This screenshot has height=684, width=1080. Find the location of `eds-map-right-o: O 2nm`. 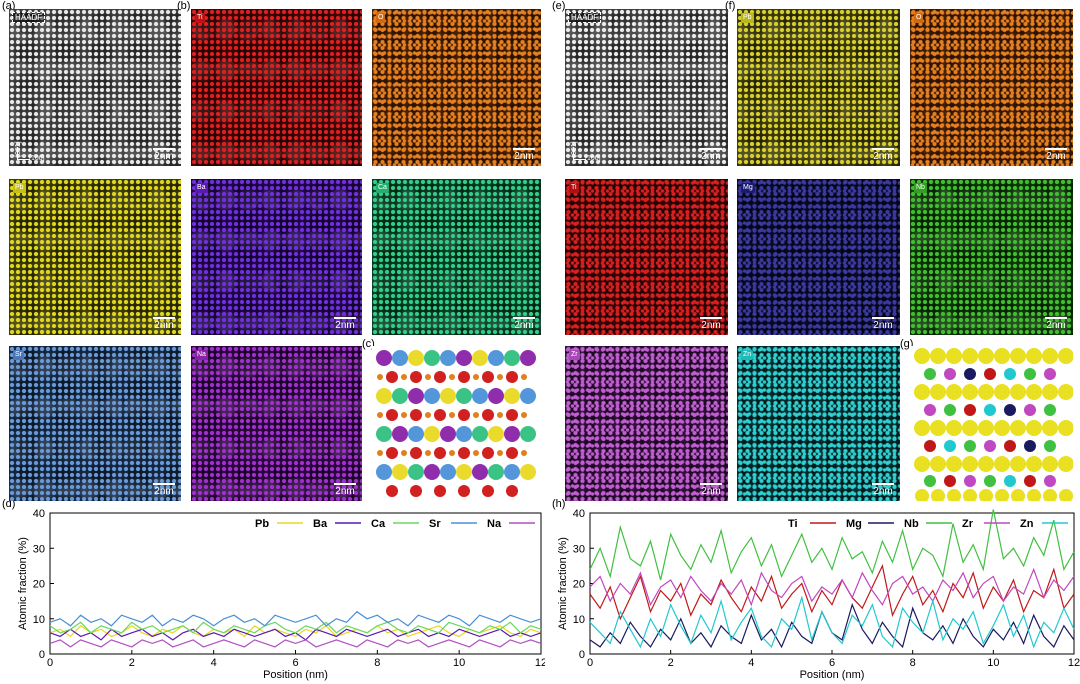

eds-map-right-o: O 2nm is located at coordinates (991, 87).